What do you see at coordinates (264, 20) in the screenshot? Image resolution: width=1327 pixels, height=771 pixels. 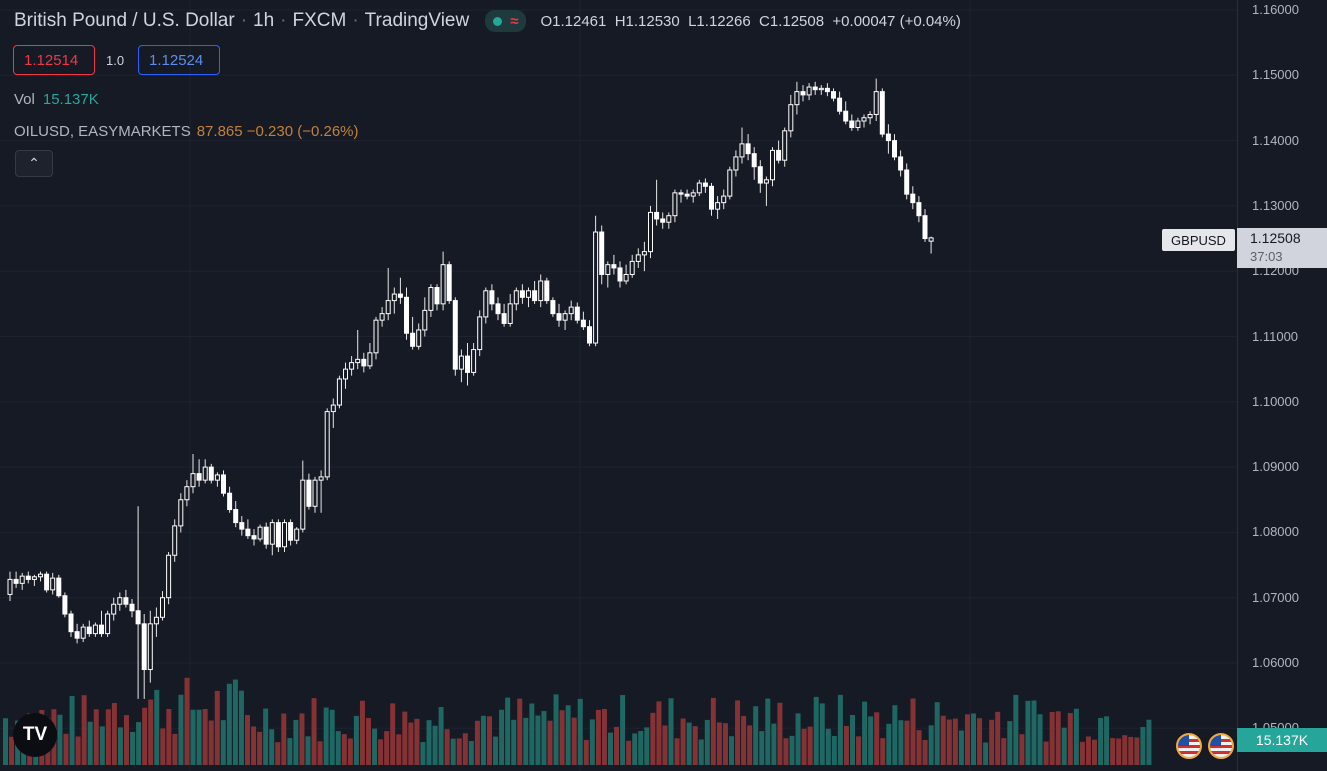 I see `interval-label: 1h` at bounding box center [264, 20].